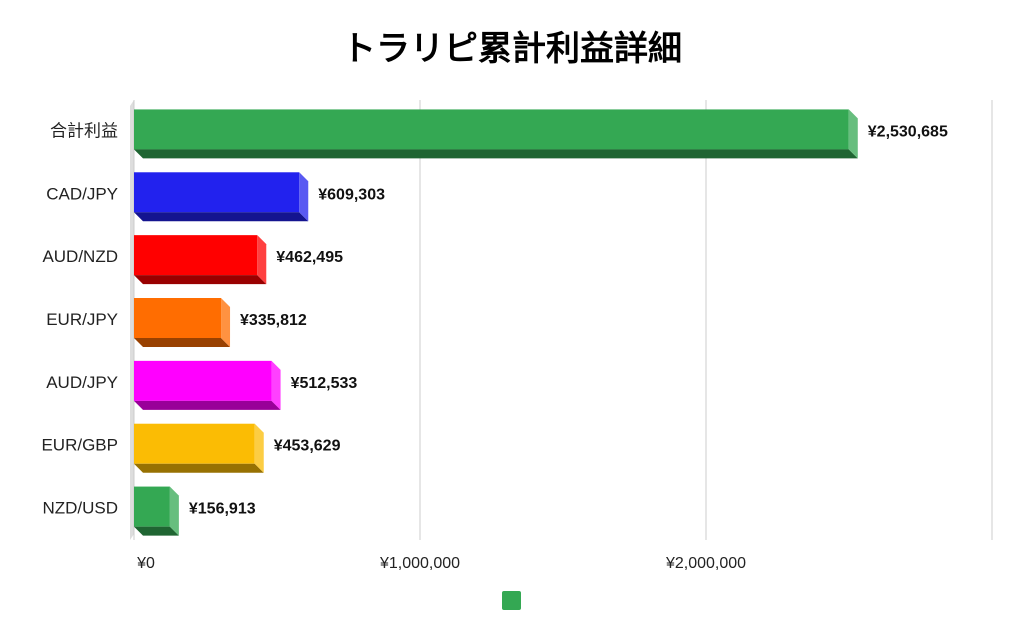 The height and width of the screenshot is (641, 1024). What do you see at coordinates (908, 131) in the screenshot?
I see `data-label: ¥2,530,685` at bounding box center [908, 131].